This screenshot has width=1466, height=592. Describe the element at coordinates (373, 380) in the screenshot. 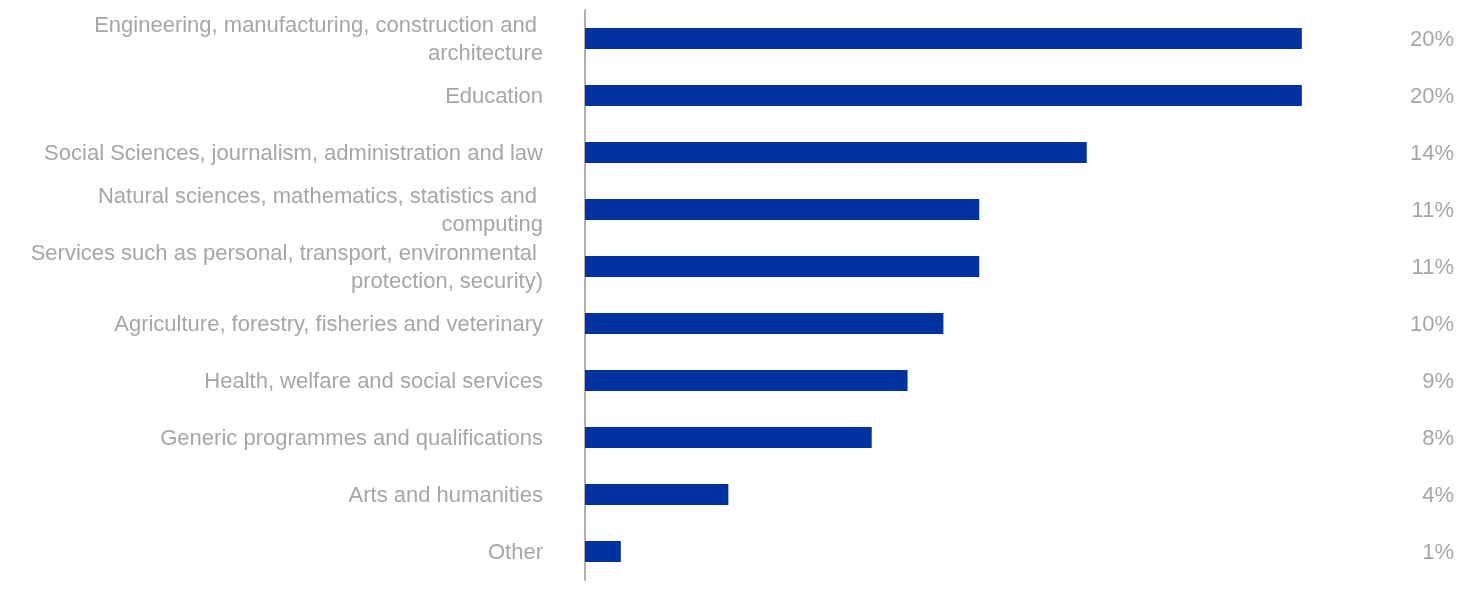

I see `y-tick-label: Health, welfare and social services` at that location.